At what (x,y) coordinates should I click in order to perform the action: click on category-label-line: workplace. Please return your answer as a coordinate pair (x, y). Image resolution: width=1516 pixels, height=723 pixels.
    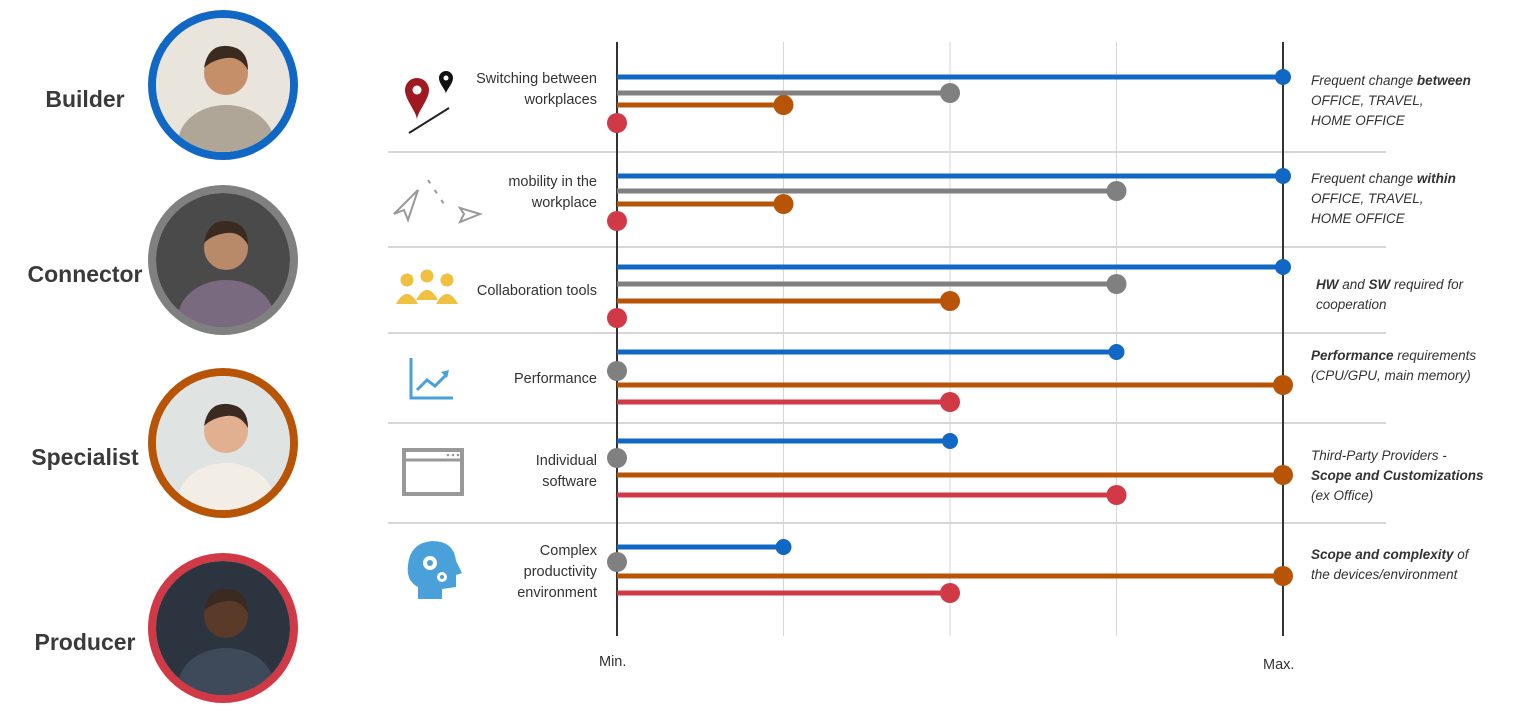
    Looking at the image, I should click on (564, 203).